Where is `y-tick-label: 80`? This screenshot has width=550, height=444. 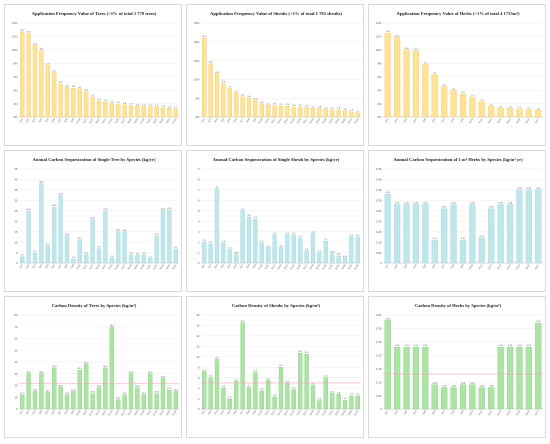 y-tick-label: 80 is located at coordinates (16, 315).